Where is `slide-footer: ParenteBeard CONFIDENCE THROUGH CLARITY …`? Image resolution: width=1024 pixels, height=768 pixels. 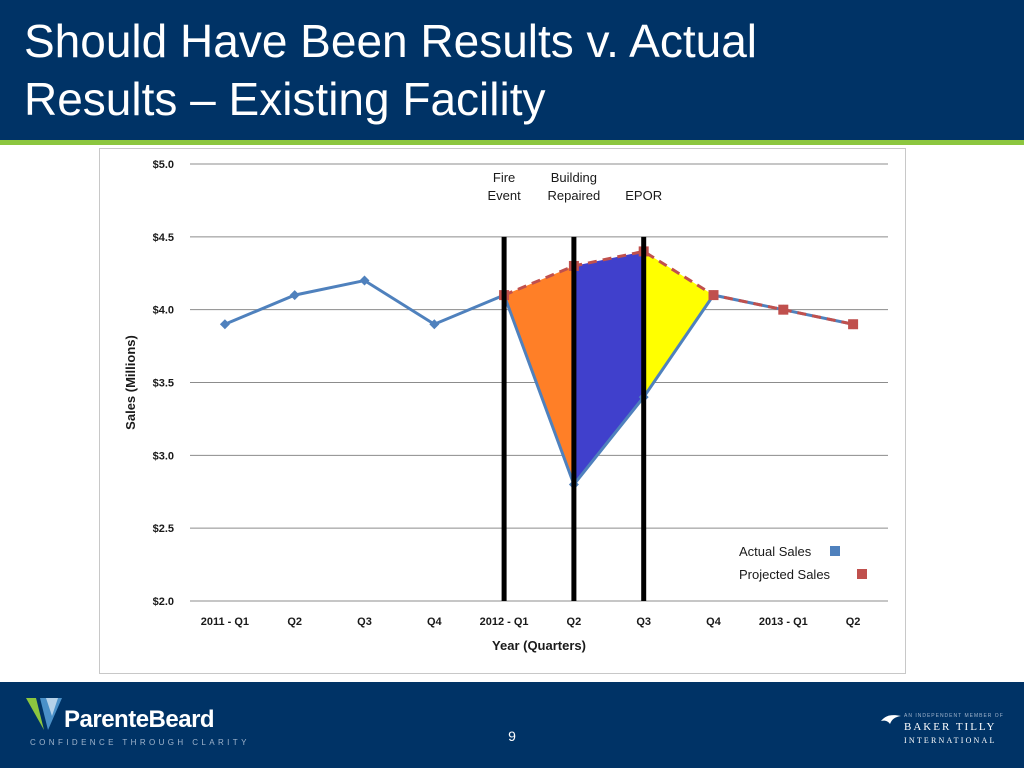
slide-footer: ParenteBeard CONFIDENCE THROUGH CLARITY … is located at coordinates (512, 725).